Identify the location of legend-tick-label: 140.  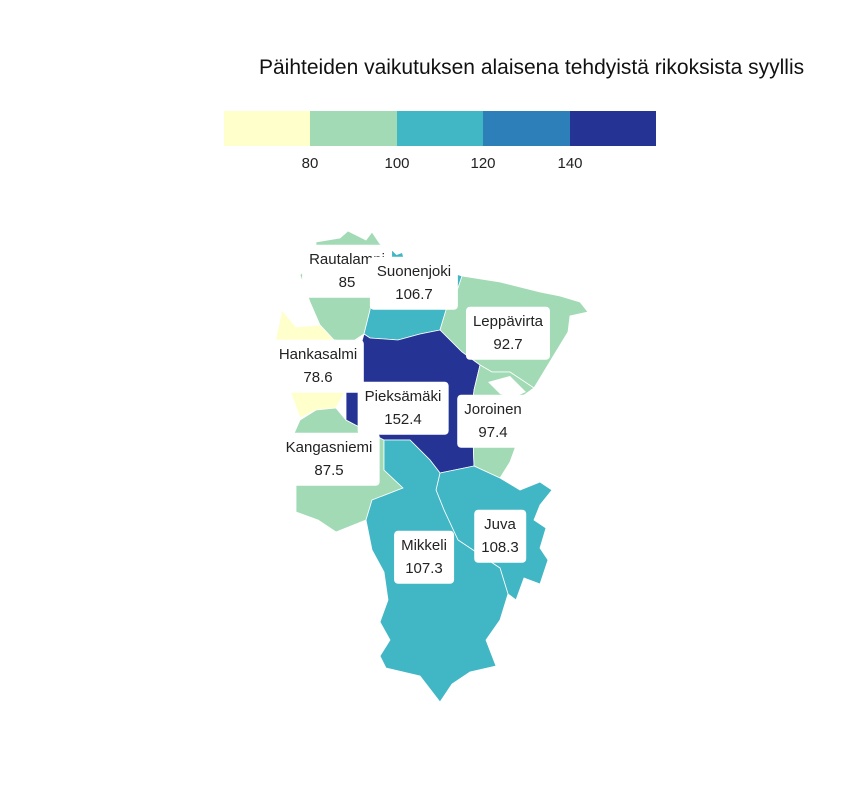
(570, 163).